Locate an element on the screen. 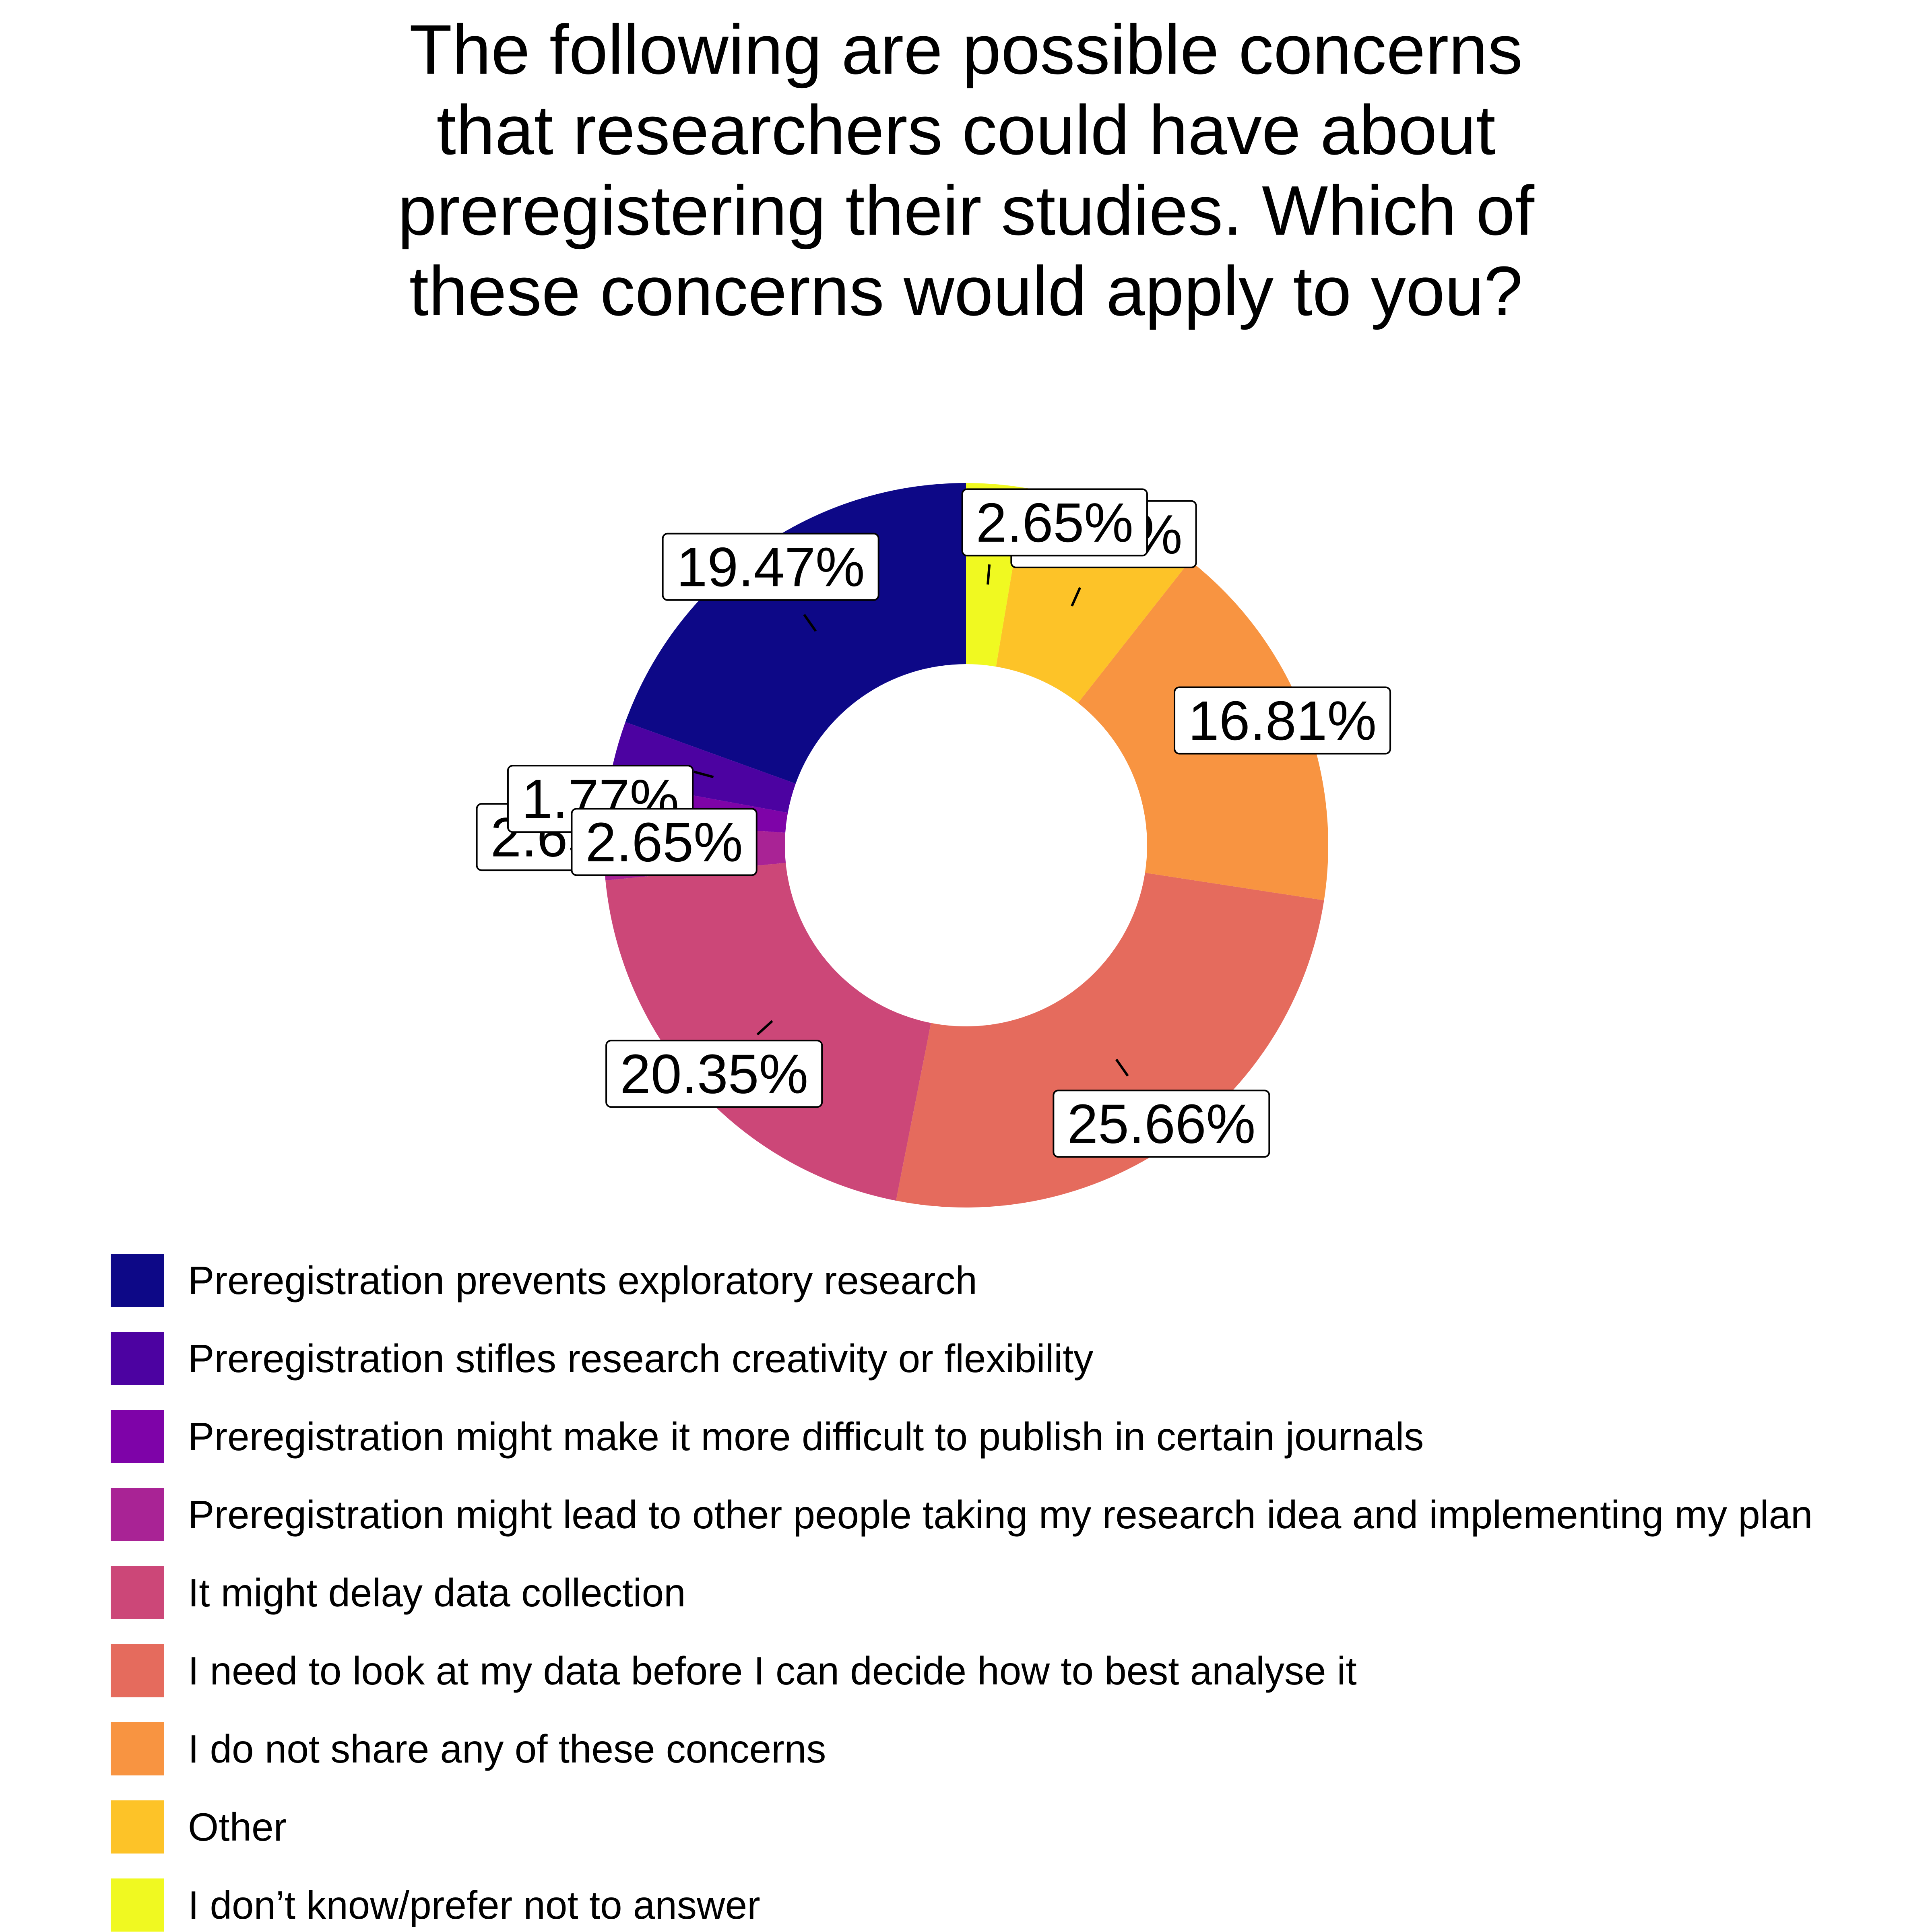  legend-label: I do not share any of these concerns is located at coordinates (507, 1749).